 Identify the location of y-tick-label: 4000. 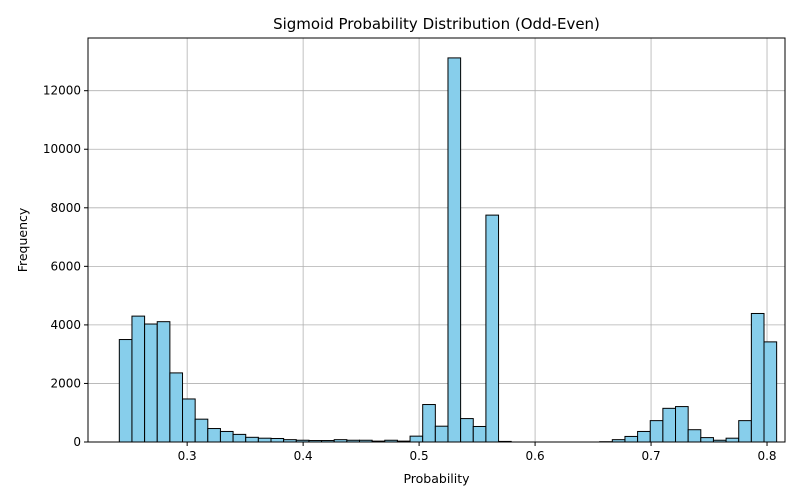
(65, 325).